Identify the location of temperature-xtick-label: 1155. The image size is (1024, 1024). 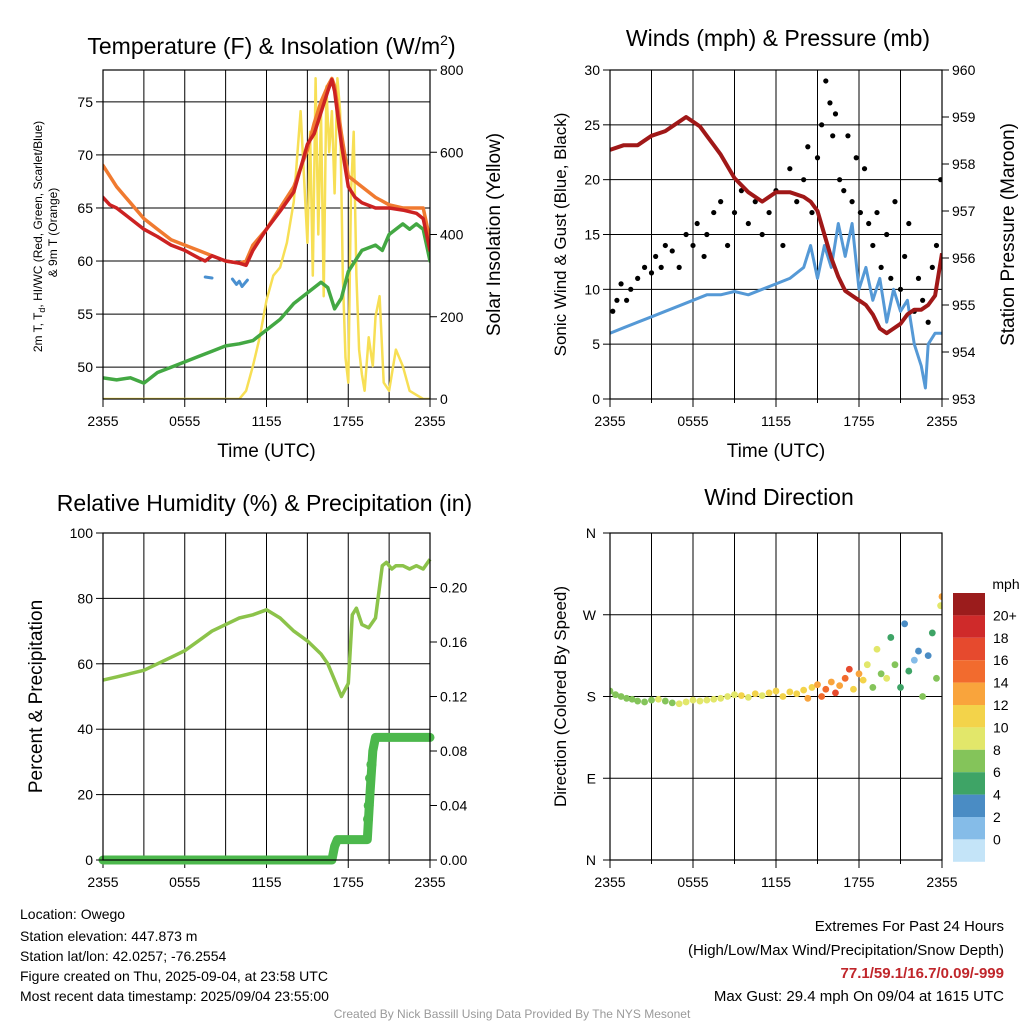
(266, 421).